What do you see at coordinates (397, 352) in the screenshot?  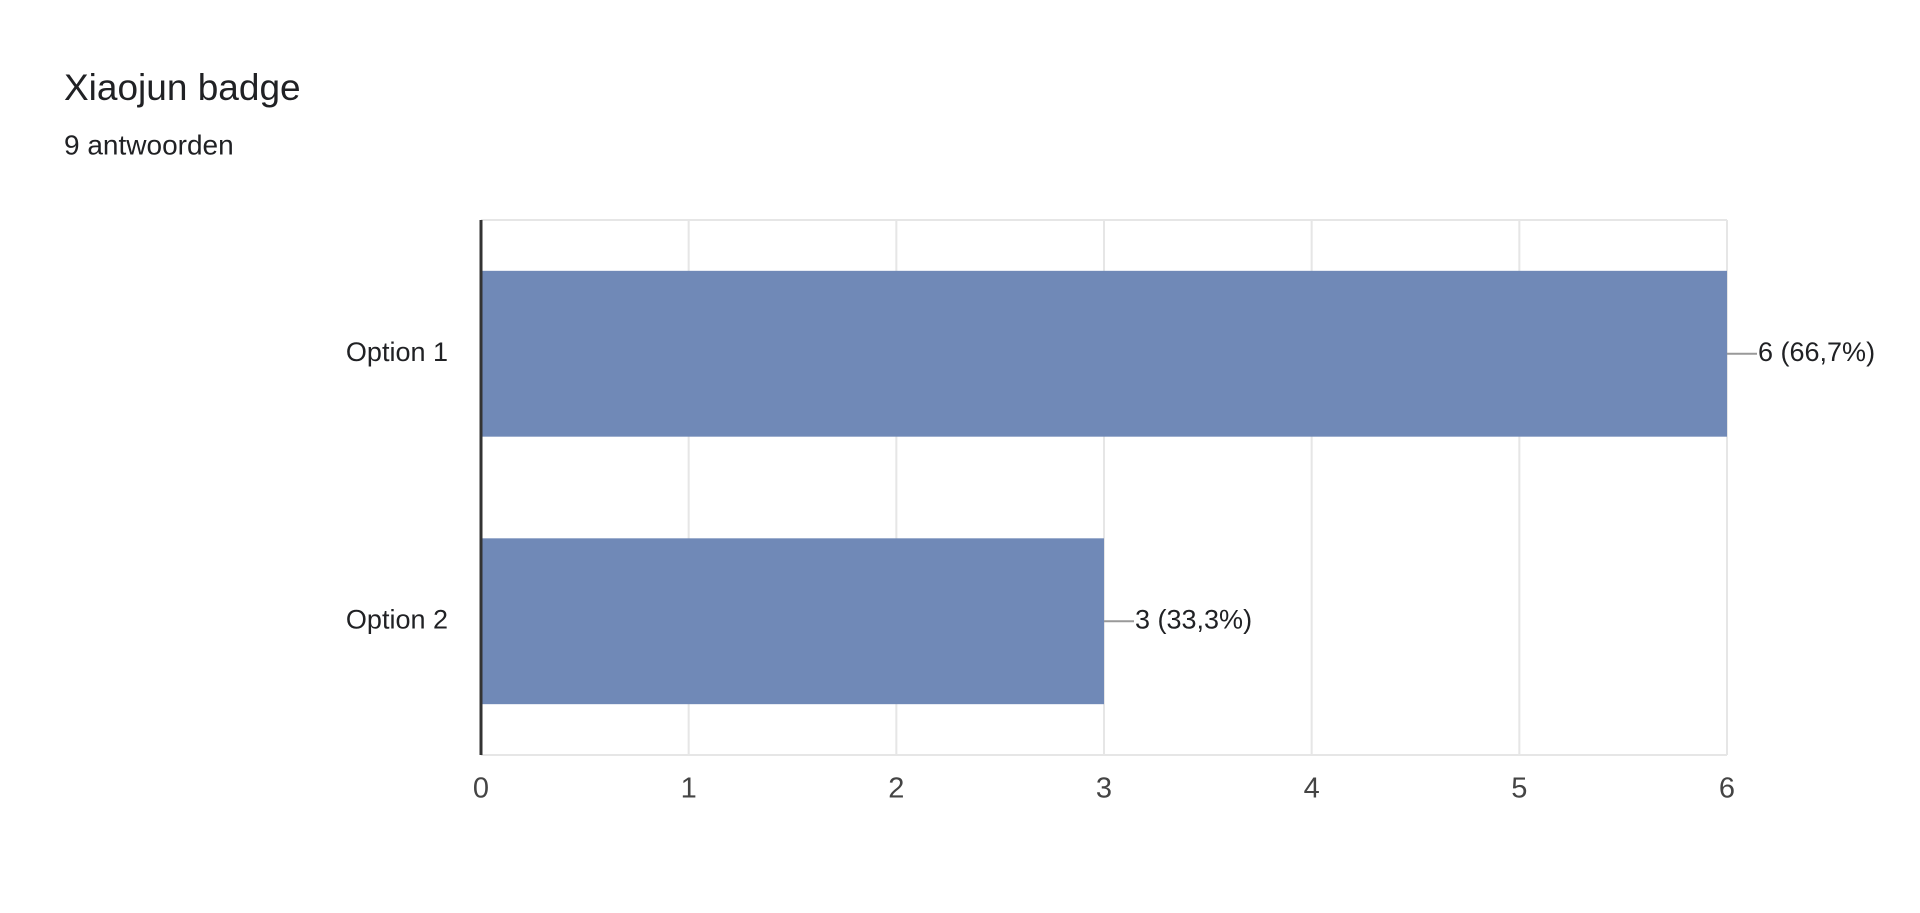 I see `y-tick-label: Option 1` at bounding box center [397, 352].